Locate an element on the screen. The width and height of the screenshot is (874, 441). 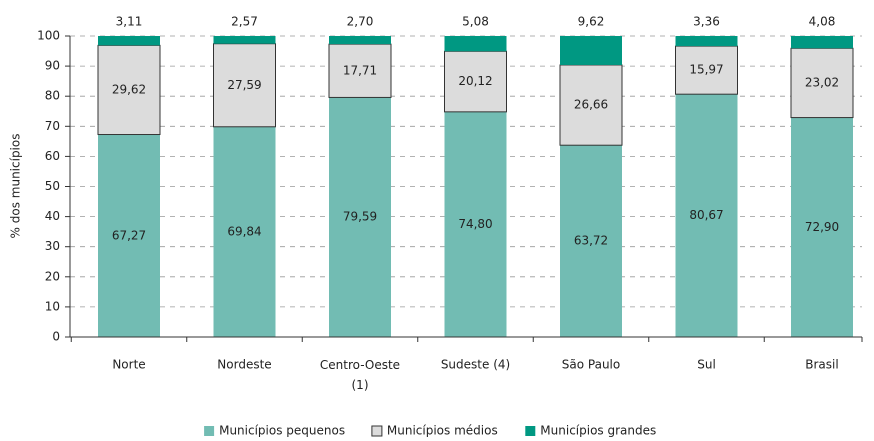
data-label: 29,62 is located at coordinates (129, 89).